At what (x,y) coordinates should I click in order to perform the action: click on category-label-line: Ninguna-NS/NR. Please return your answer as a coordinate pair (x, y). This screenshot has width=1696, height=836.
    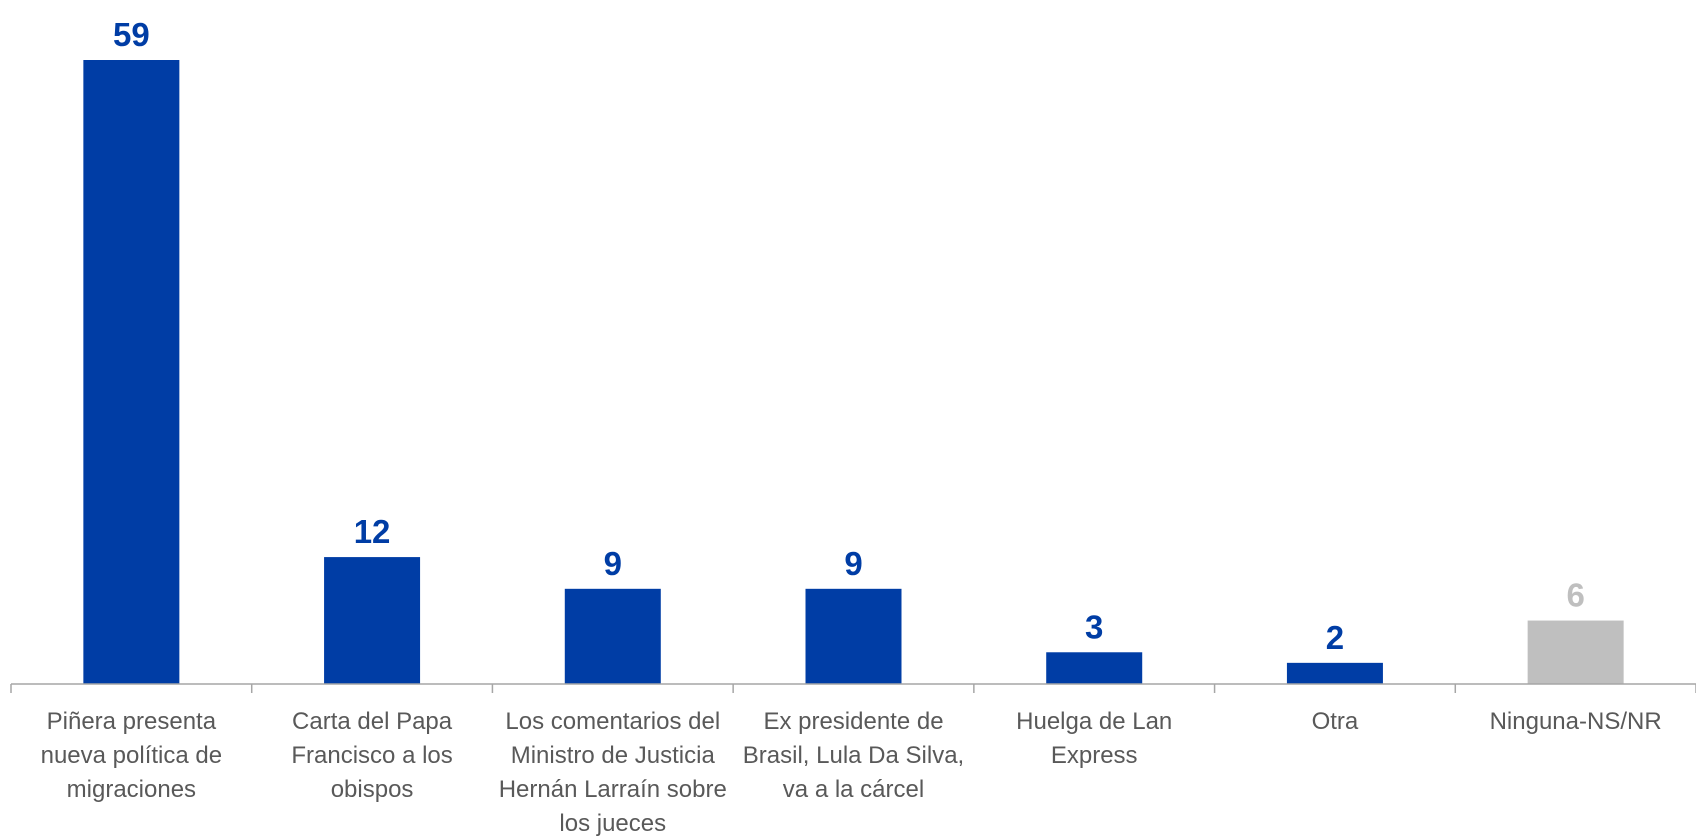
    Looking at the image, I should click on (1576, 721).